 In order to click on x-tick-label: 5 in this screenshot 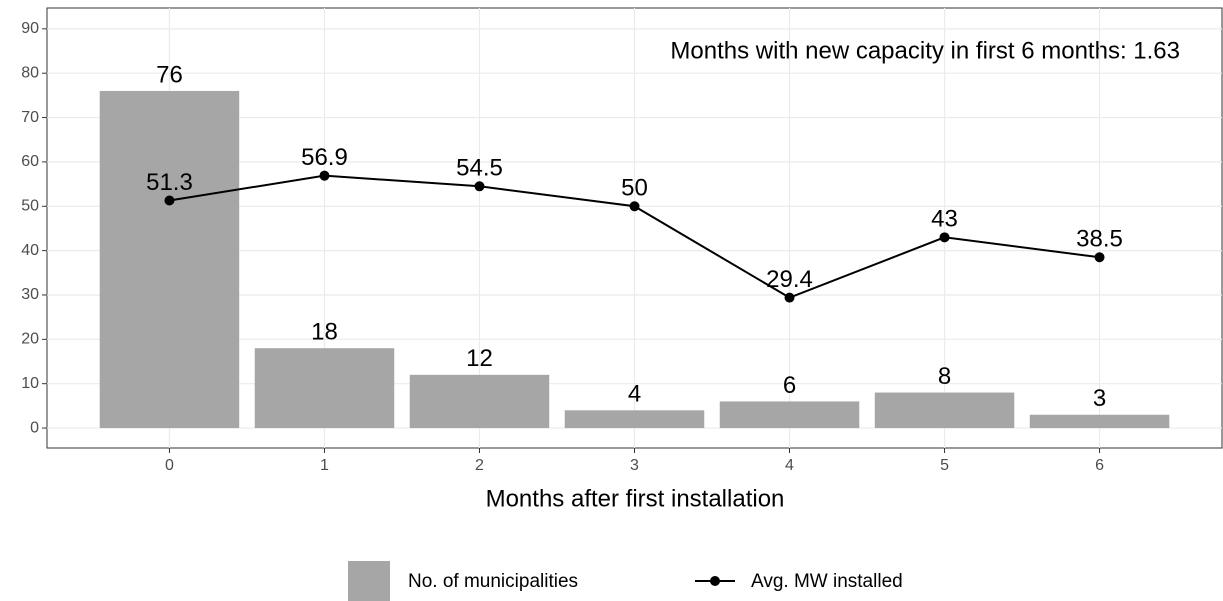, I will do `click(944, 465)`.